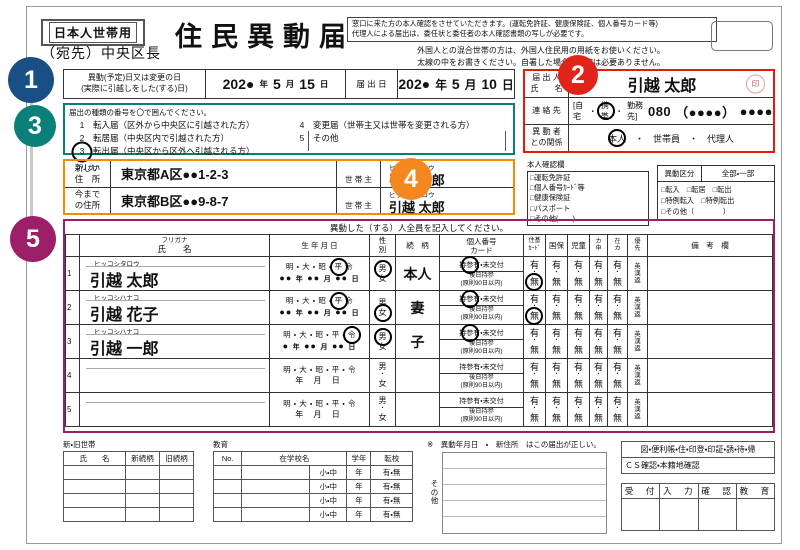 The height and width of the screenshot is (550, 800). Describe the element at coordinates (578, 307) in the screenshot. I see `row-jido-2: 有 ・ 無` at that location.